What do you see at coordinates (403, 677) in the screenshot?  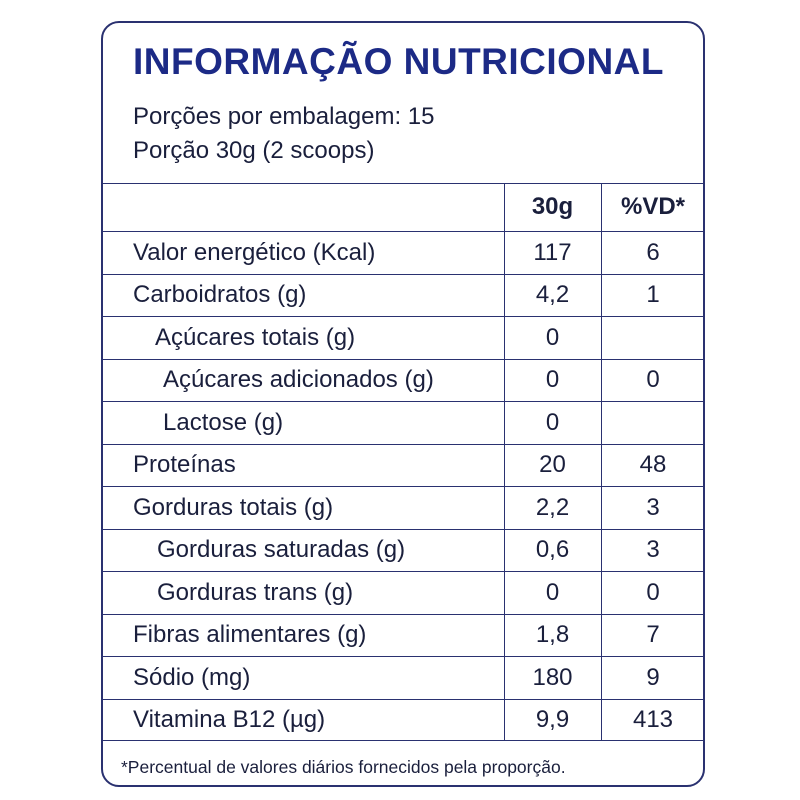 I see `table-row: Sódio (mg) 180 9` at bounding box center [403, 677].